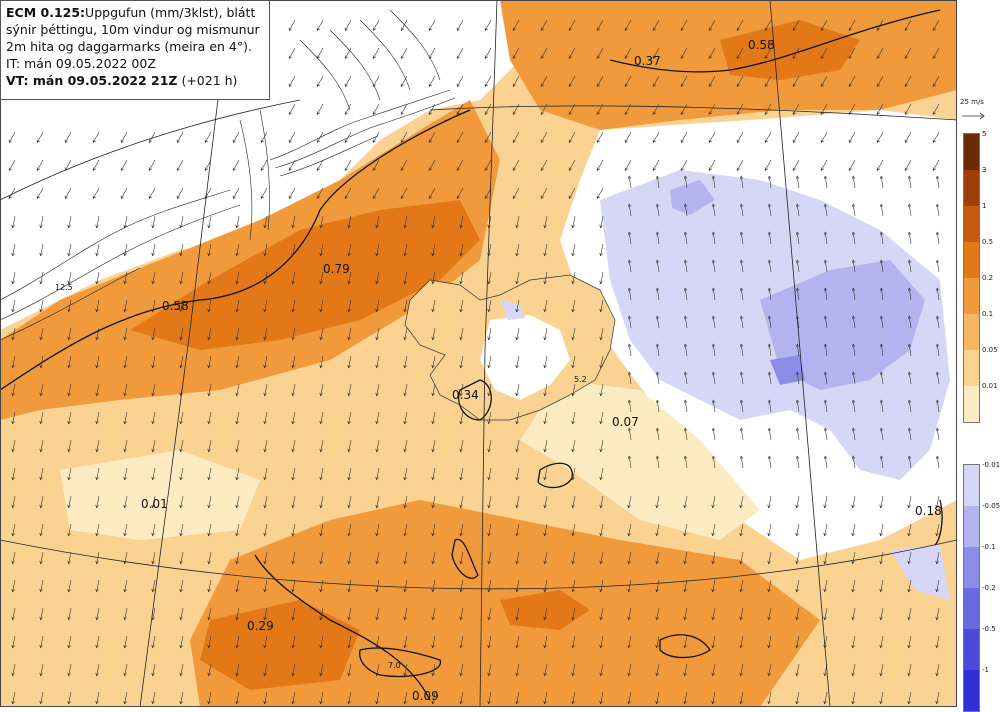 Image resolution: width=1000 pixels, height=712 pixels. Describe the element at coordinates (988, 314) in the screenshot. I see `legend-tick-label: 0.1` at that location.